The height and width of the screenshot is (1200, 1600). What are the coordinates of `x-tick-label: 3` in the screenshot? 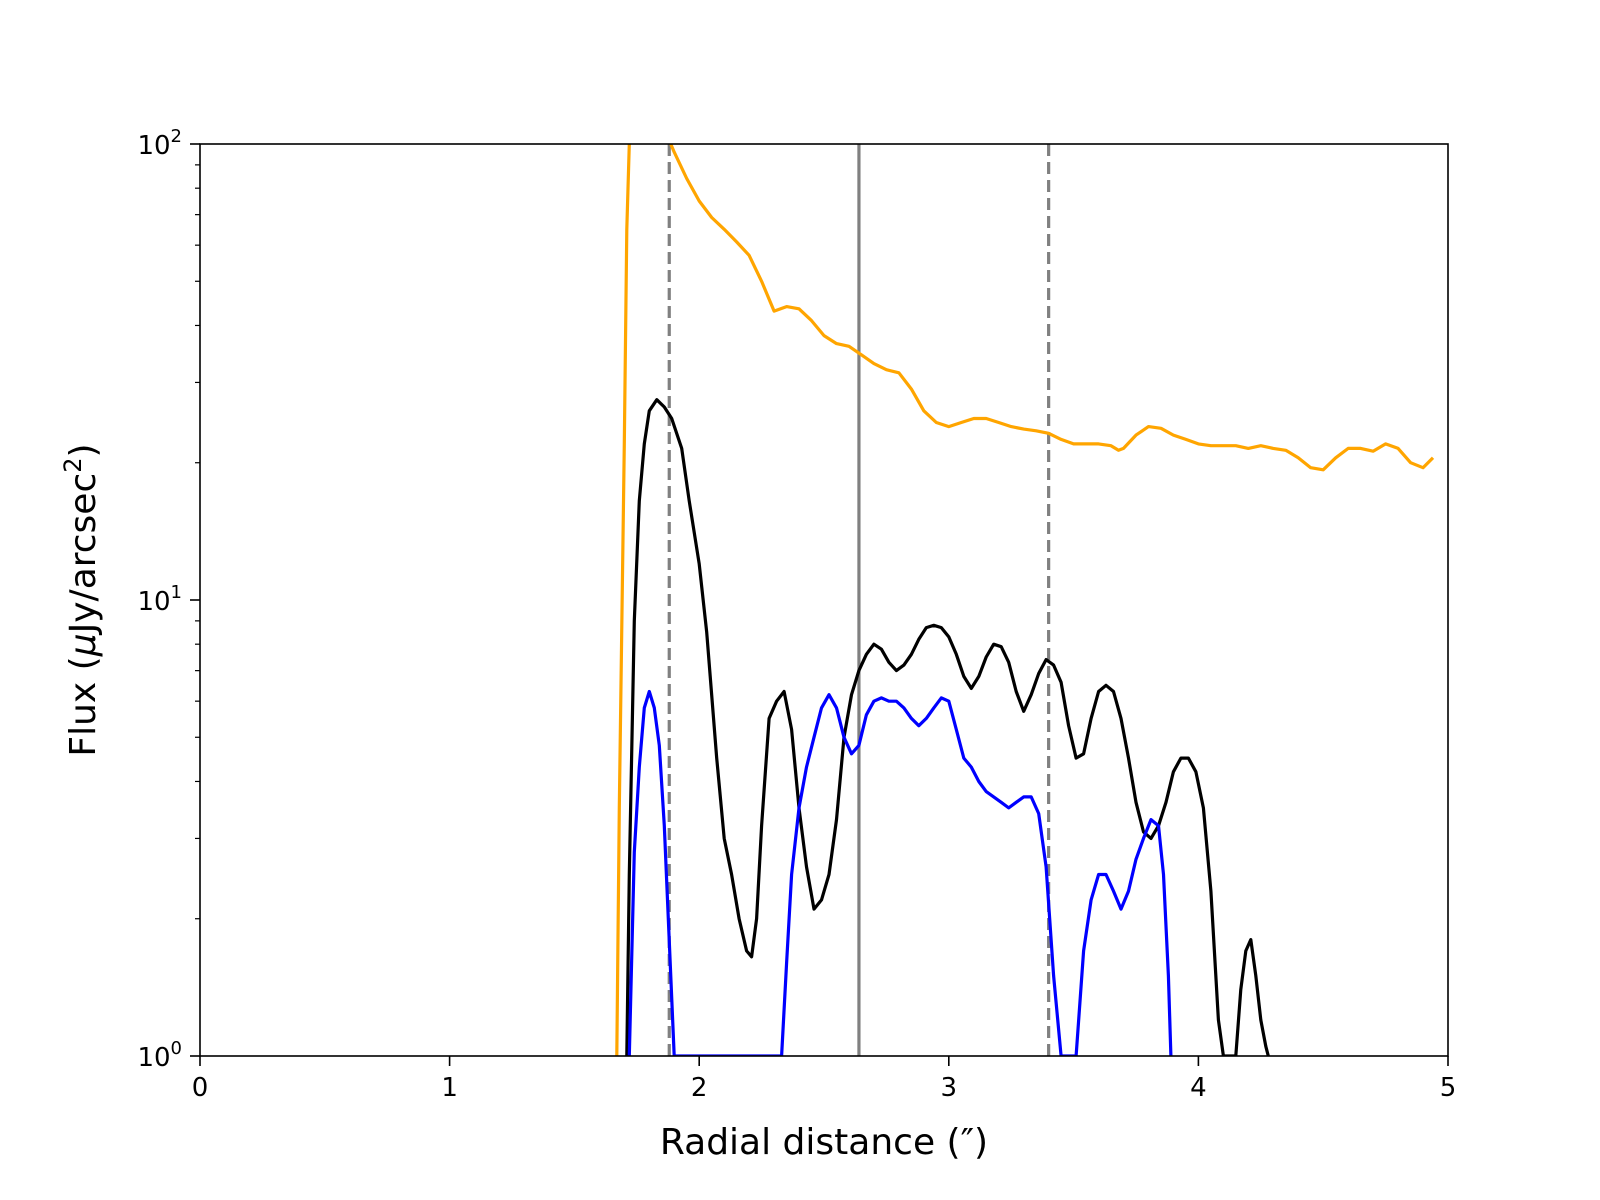 It's located at (949, 1088).